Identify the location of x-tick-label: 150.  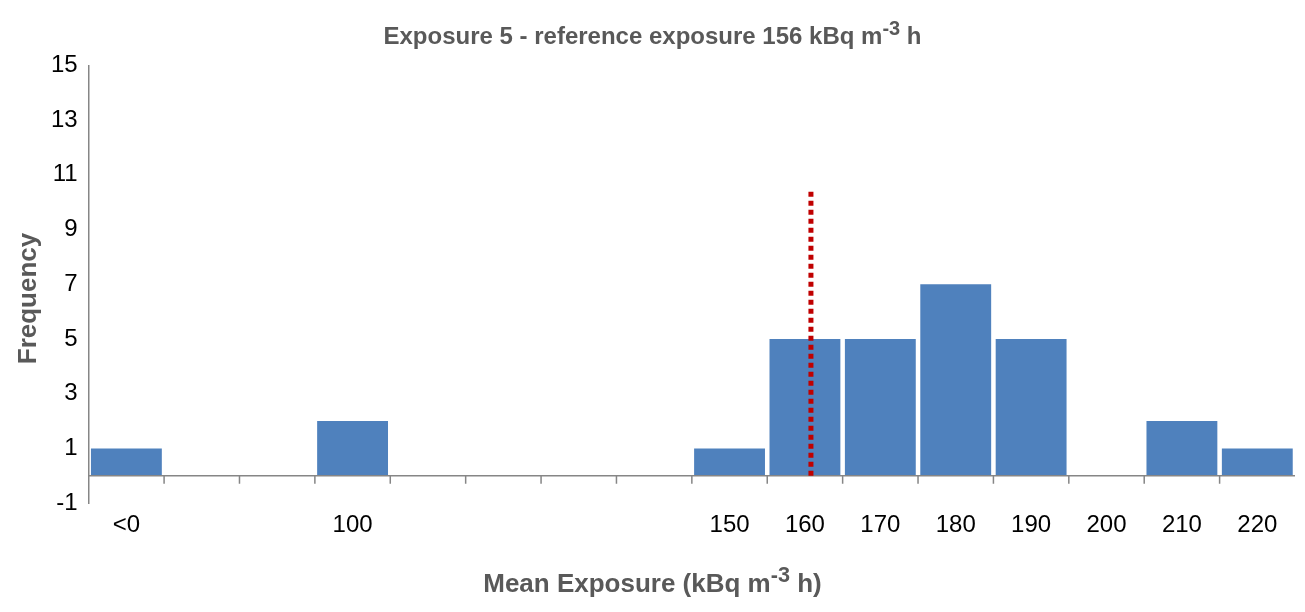
(729, 524).